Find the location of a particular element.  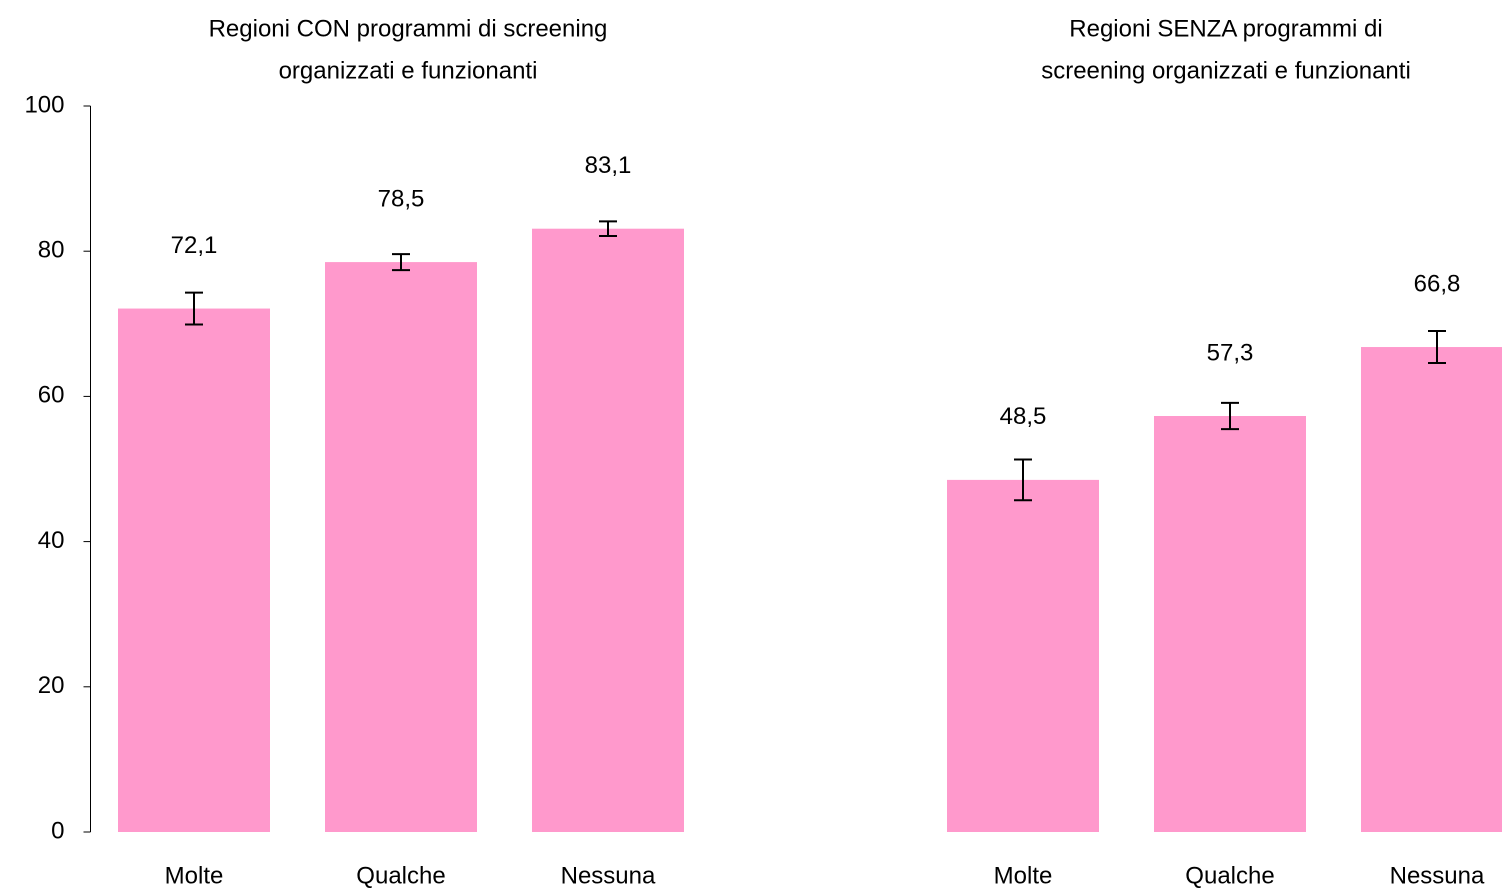

y-tick-label: 40 is located at coordinates (51, 540).